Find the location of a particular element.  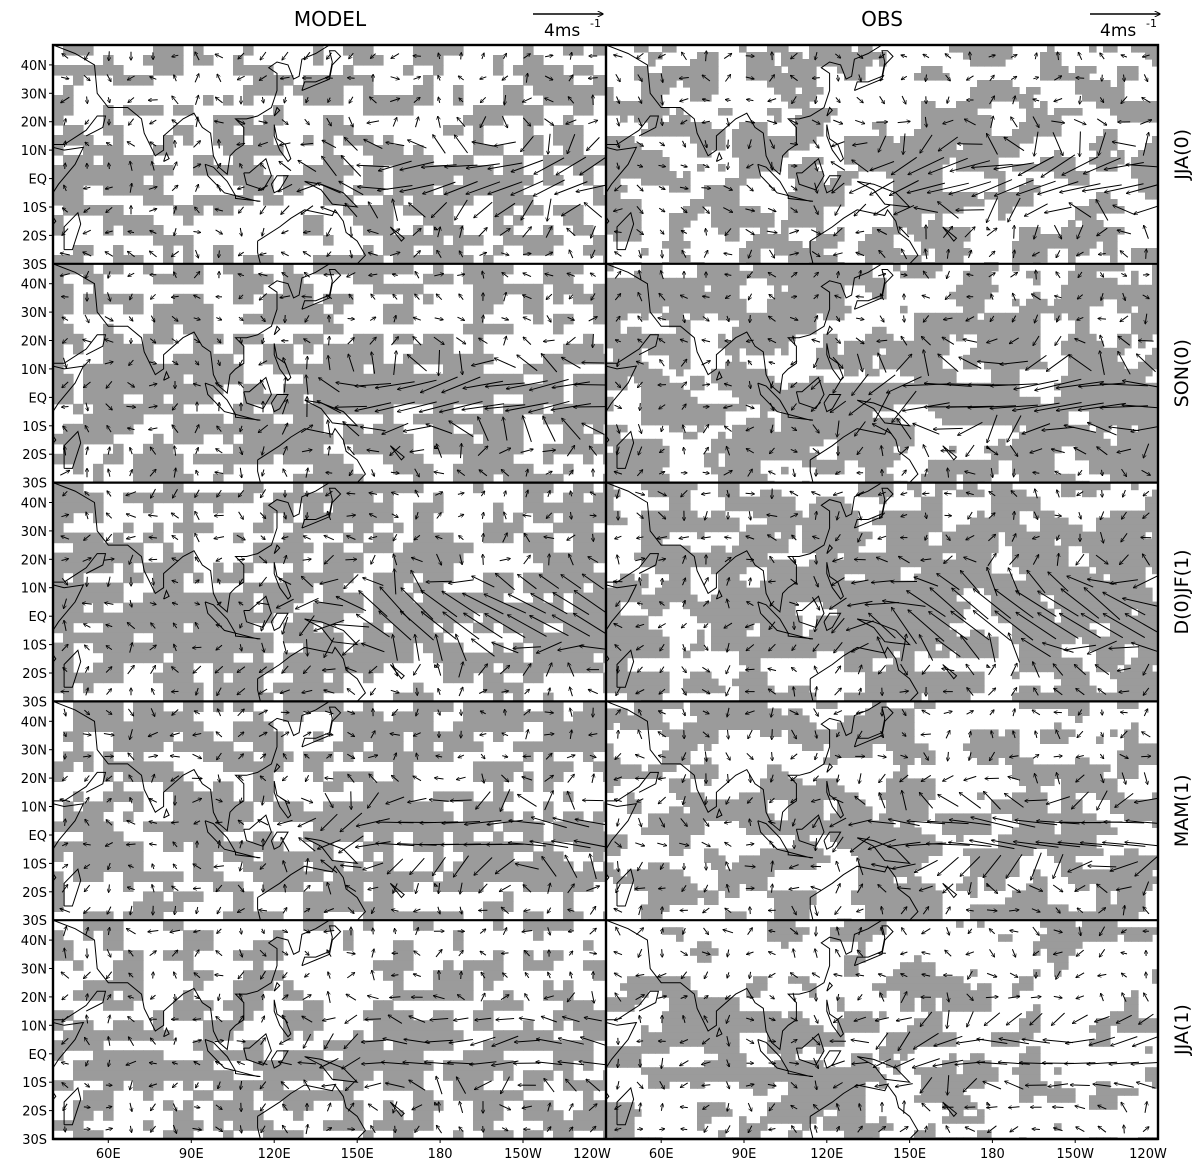

season-label: JJA(0) is located at coordinates (1182, 155).